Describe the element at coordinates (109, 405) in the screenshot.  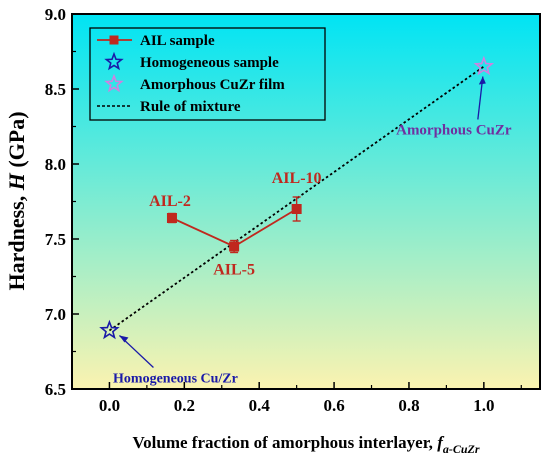
I see `x-tick-label: 0.0` at that location.